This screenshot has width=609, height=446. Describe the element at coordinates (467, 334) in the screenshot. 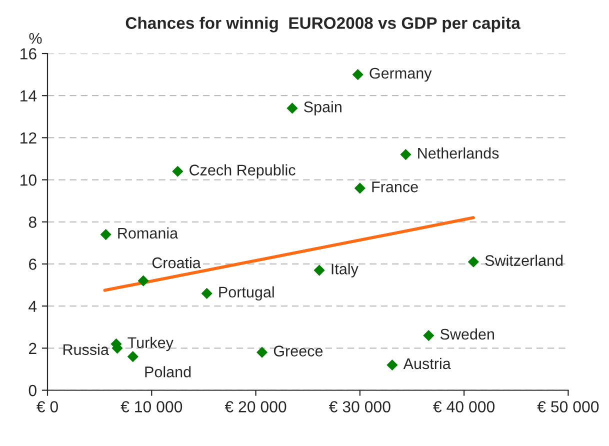

I see `annotation: Sweden` at that location.